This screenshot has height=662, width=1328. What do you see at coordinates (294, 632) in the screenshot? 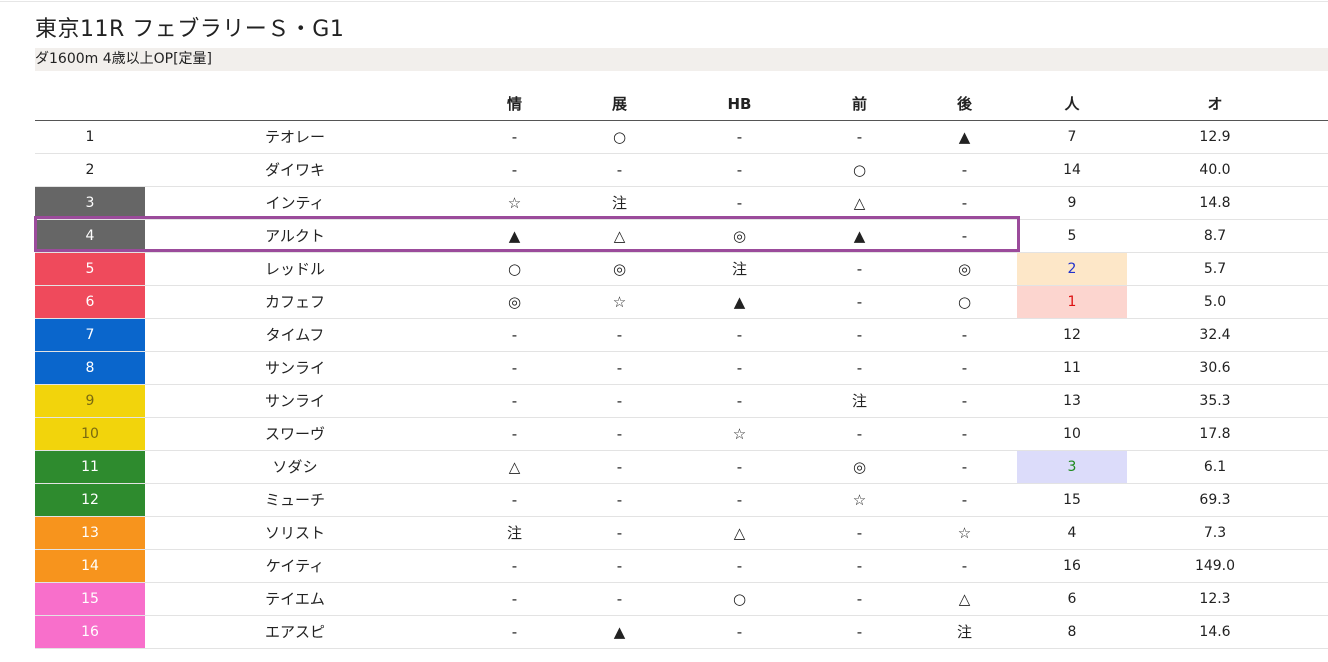
I see `horse-name: エアスピ` at bounding box center [294, 632].